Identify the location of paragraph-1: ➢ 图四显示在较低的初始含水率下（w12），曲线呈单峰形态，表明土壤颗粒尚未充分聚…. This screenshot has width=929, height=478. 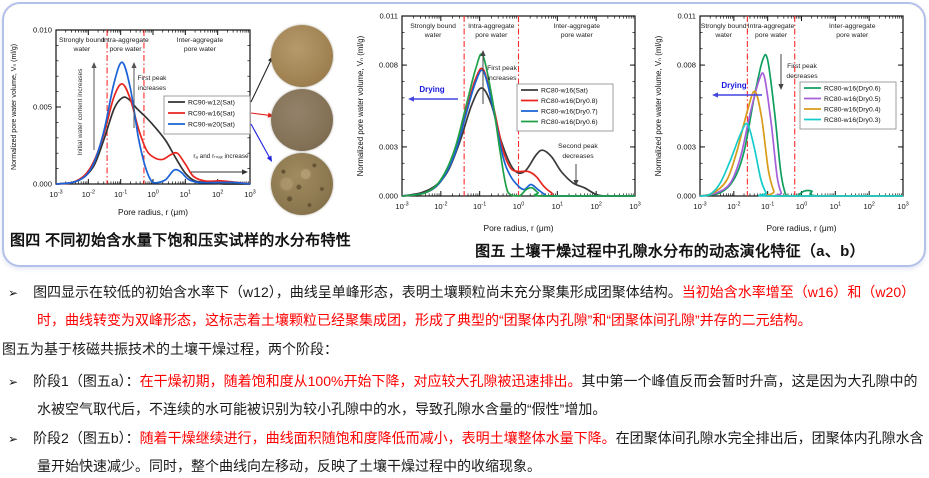
(463, 306).